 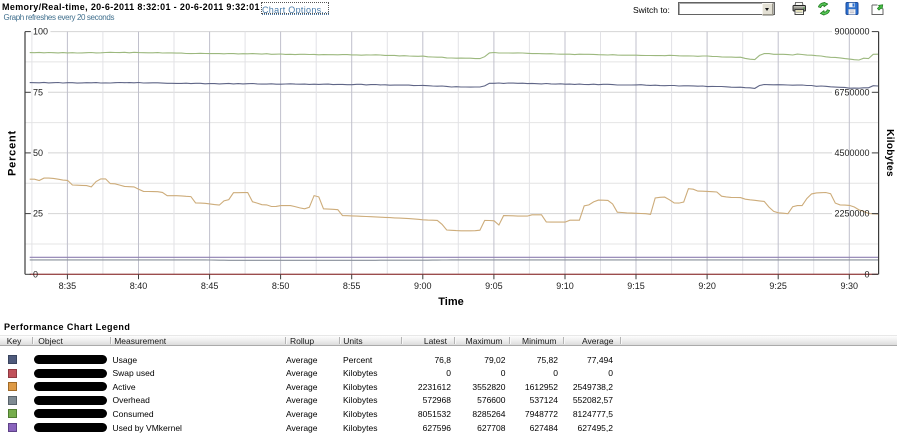 What do you see at coordinates (139, 286) in the screenshot?
I see `svg-text: 8:40` at bounding box center [139, 286].